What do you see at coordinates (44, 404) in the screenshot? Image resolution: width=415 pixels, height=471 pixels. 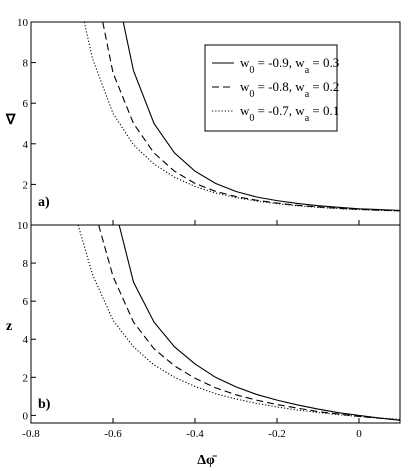 I see `panel-label-b: b)` at bounding box center [44, 404].